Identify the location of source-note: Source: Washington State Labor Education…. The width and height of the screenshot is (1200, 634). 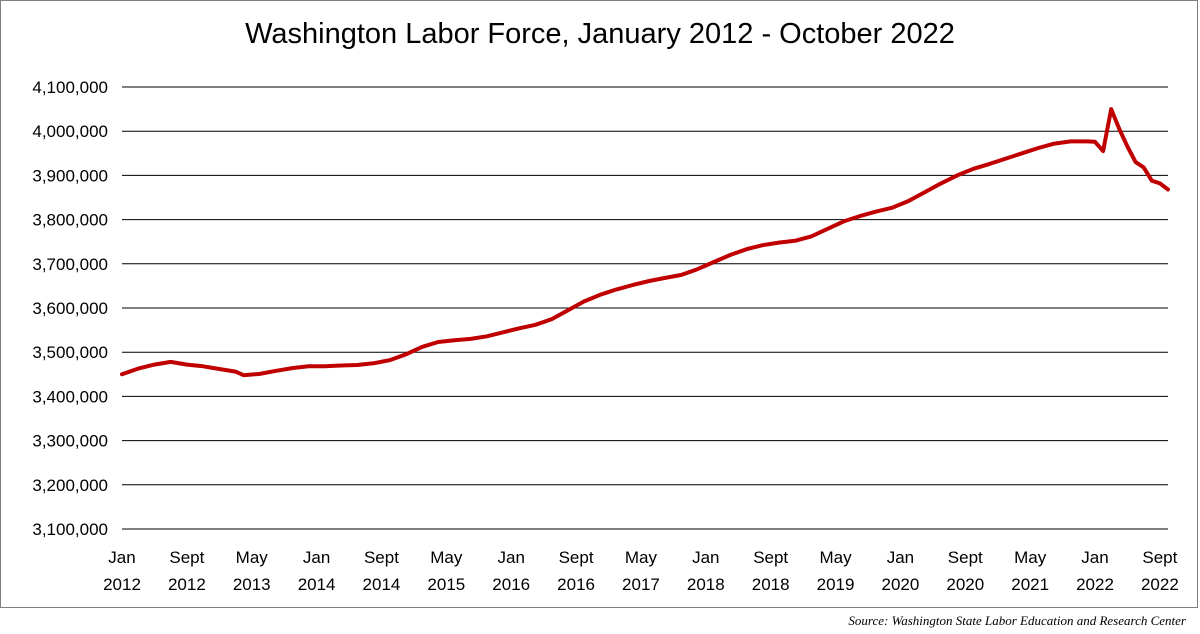
(1017, 620).